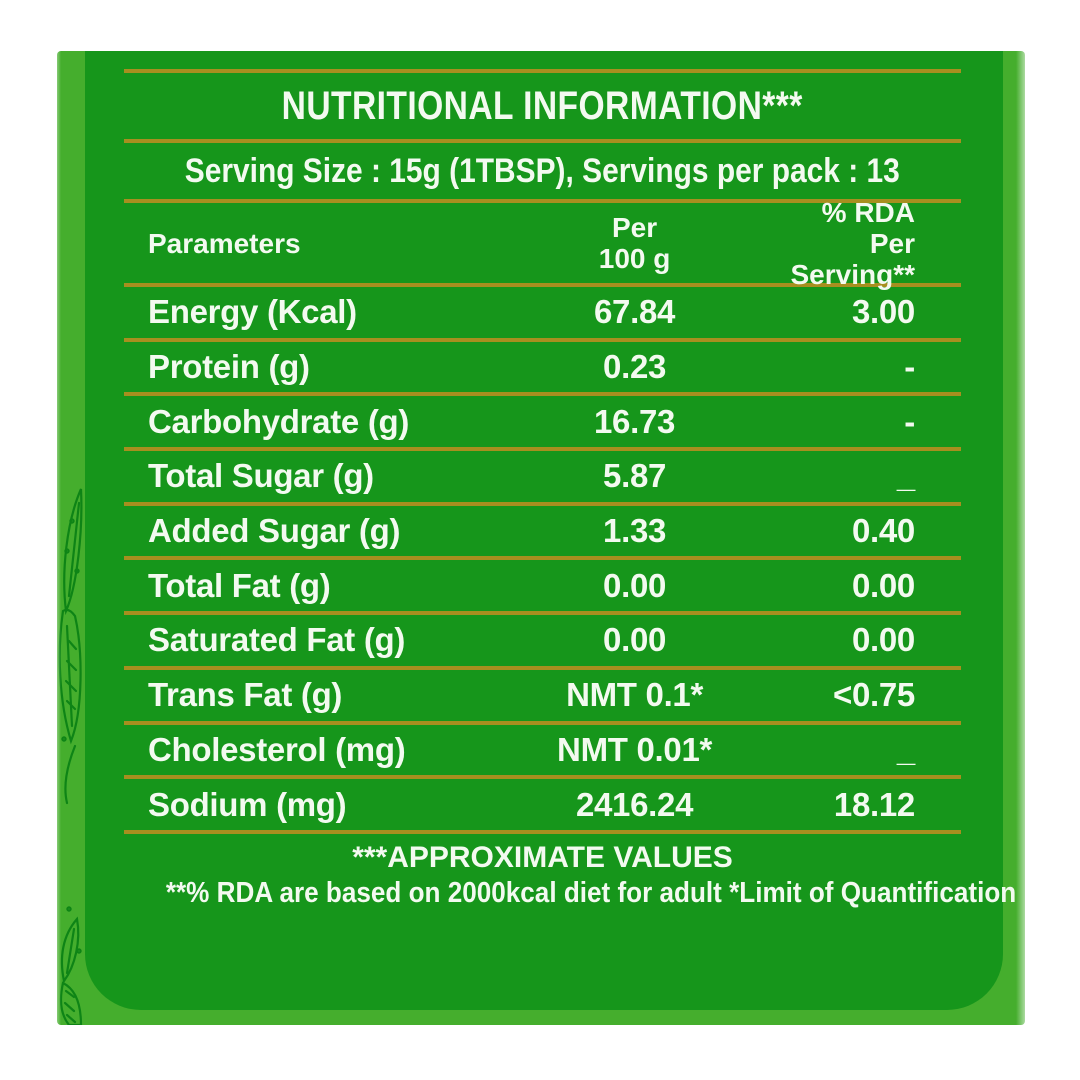 The image size is (1080, 1080). What do you see at coordinates (542, 314) in the screenshot?
I see `table-row: Energy (Kcal) 67.84 3.00` at bounding box center [542, 314].